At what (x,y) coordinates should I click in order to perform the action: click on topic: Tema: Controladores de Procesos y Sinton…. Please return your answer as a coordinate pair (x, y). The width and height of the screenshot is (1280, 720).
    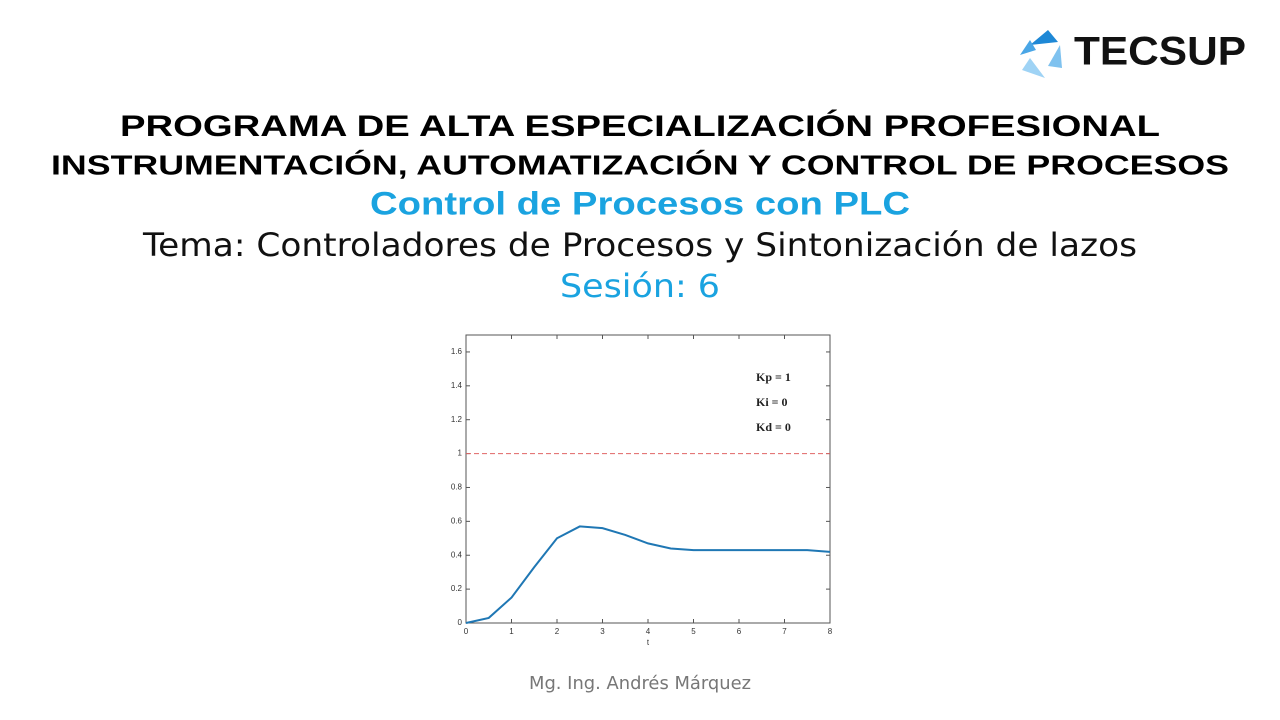
    Looking at the image, I should click on (639, 245).